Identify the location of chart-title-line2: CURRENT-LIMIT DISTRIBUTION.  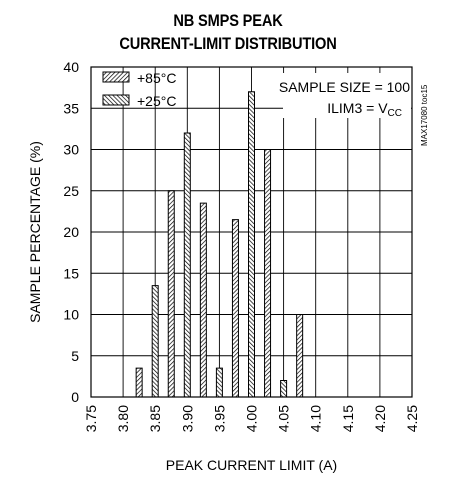
(228, 43).